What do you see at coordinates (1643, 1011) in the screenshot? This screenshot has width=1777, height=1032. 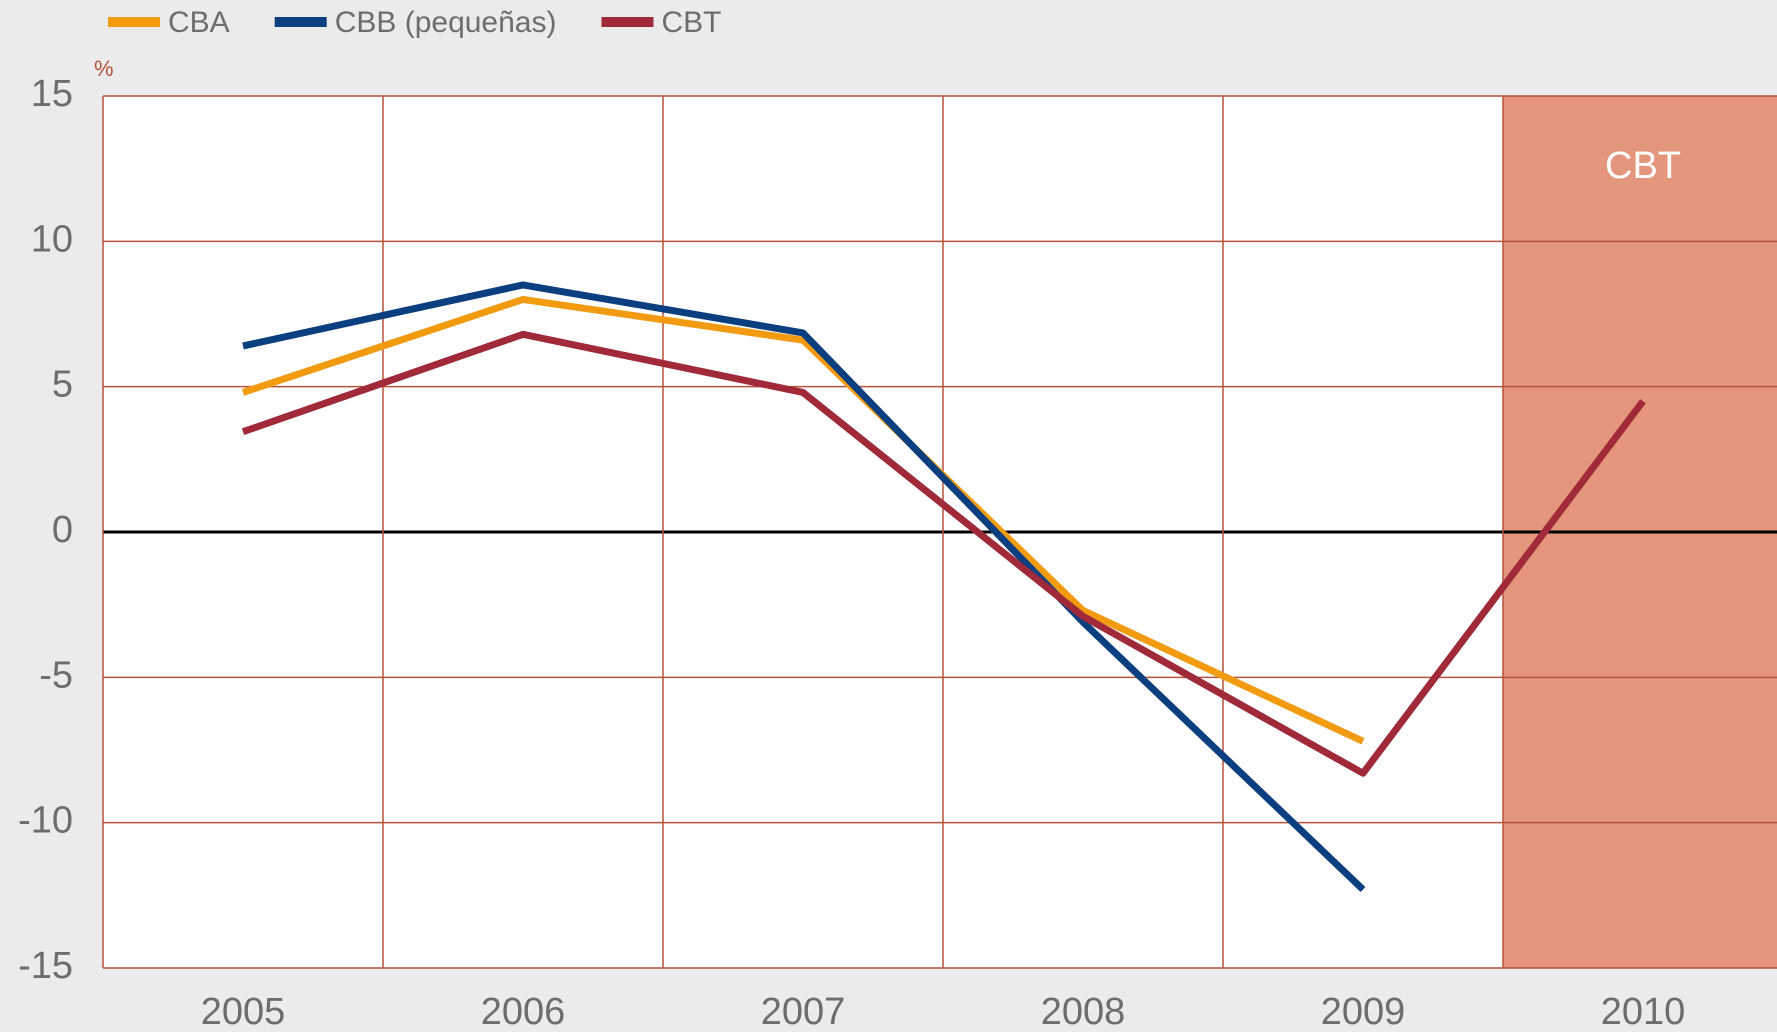 I see `x-tick-label: 2010` at bounding box center [1643, 1011].